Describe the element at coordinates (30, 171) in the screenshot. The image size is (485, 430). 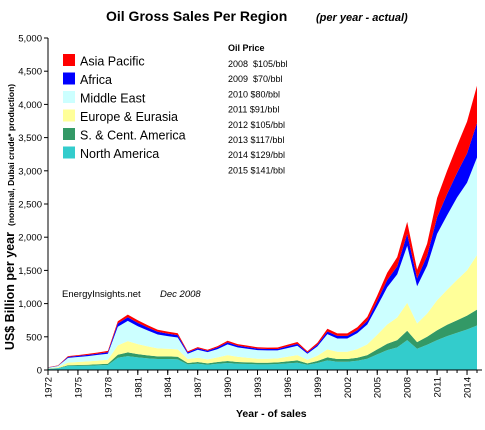
I see `y-tick-label: 3,000` at that location.